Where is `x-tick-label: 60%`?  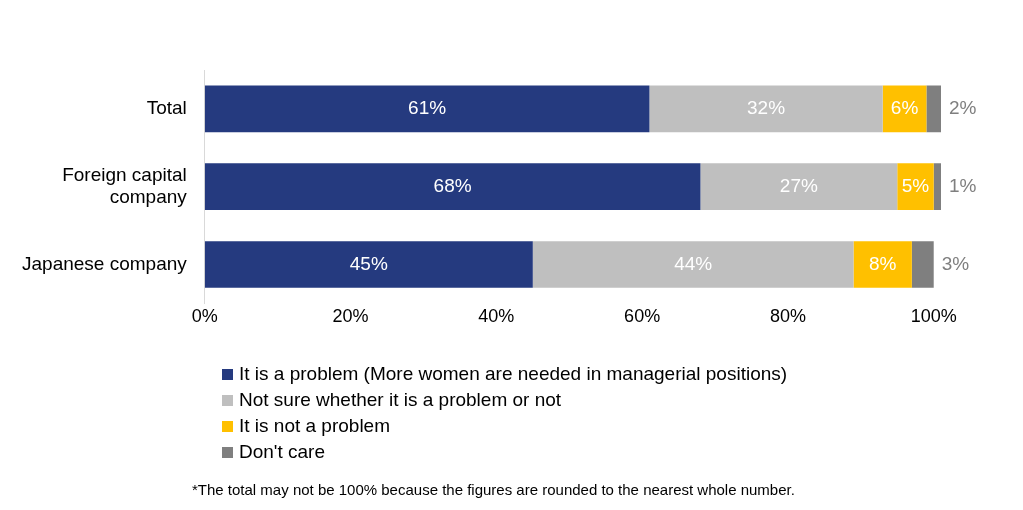 x-tick-label: 60% is located at coordinates (642, 316).